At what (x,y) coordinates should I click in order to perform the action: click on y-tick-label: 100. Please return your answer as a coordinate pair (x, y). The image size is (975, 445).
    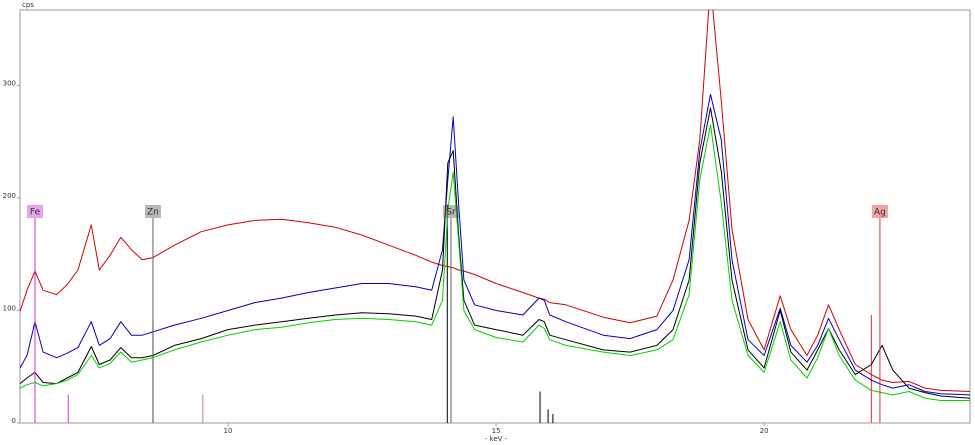
    Looking at the image, I should click on (9, 308).